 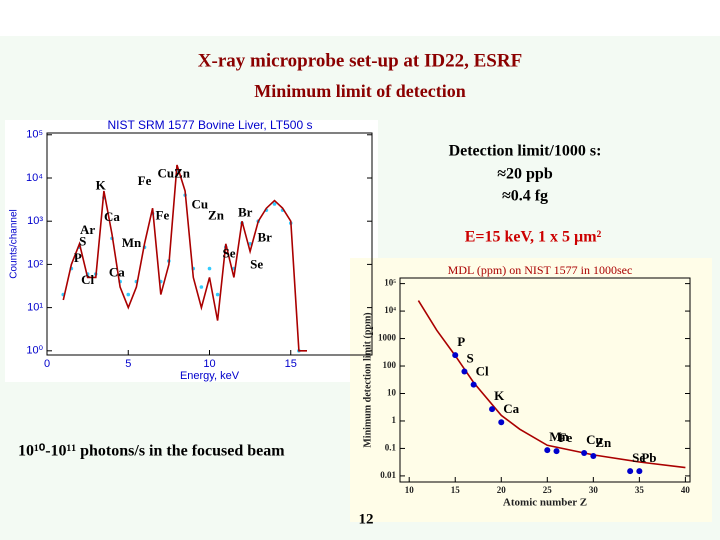 I want to click on point-label: Pb, so click(x=648, y=457).